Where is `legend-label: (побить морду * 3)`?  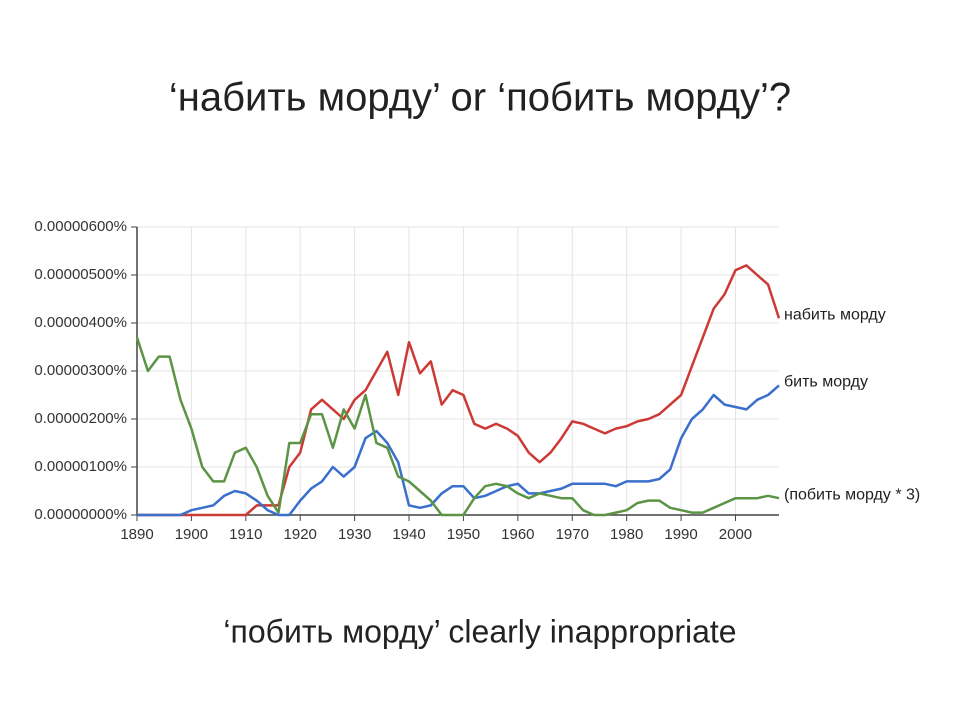
legend-label: (побить морду * 3) is located at coordinates (852, 494).